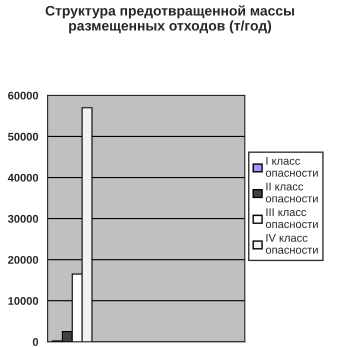  Describe the element at coordinates (35, 342) in the screenshot. I see `y-tick-label: 0` at that location.